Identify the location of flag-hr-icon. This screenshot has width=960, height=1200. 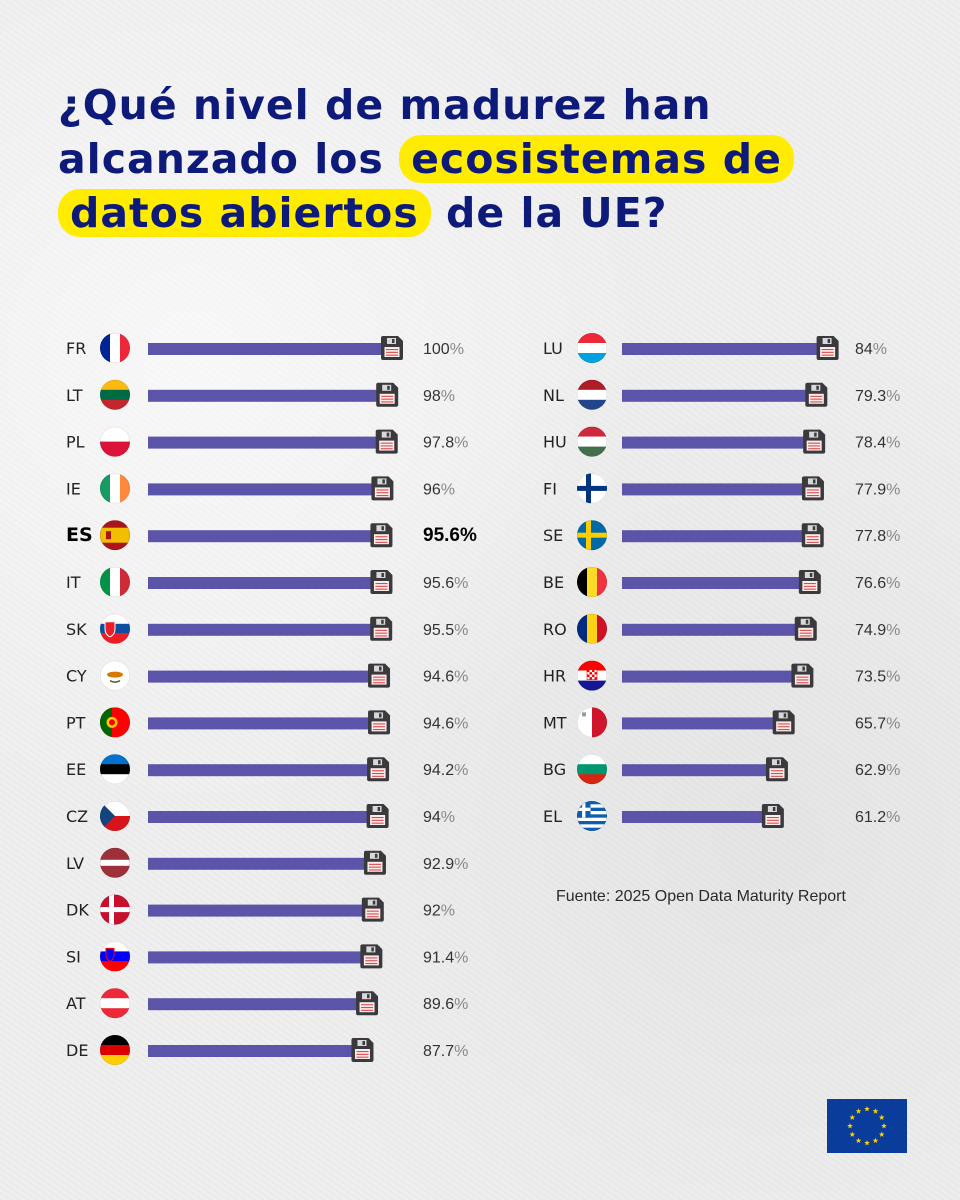
(592, 675).